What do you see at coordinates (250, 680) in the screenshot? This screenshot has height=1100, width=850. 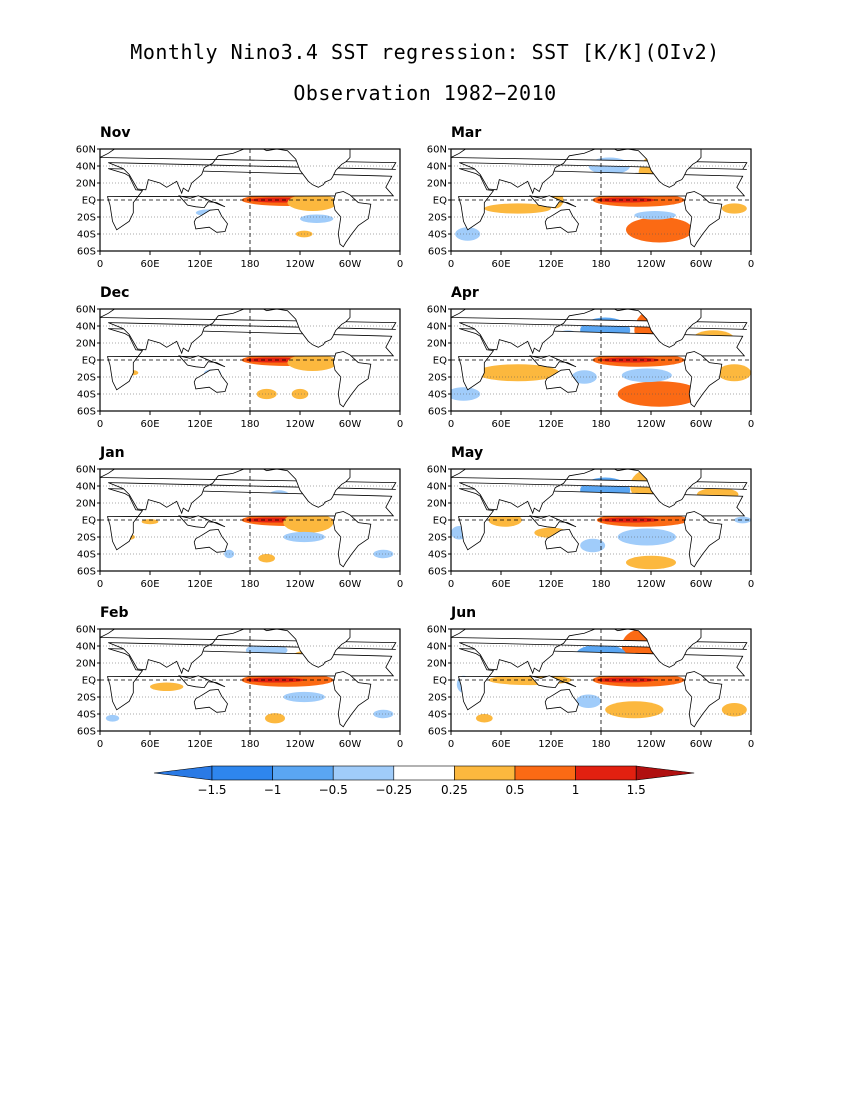 I see `map-content` at bounding box center [250, 680].